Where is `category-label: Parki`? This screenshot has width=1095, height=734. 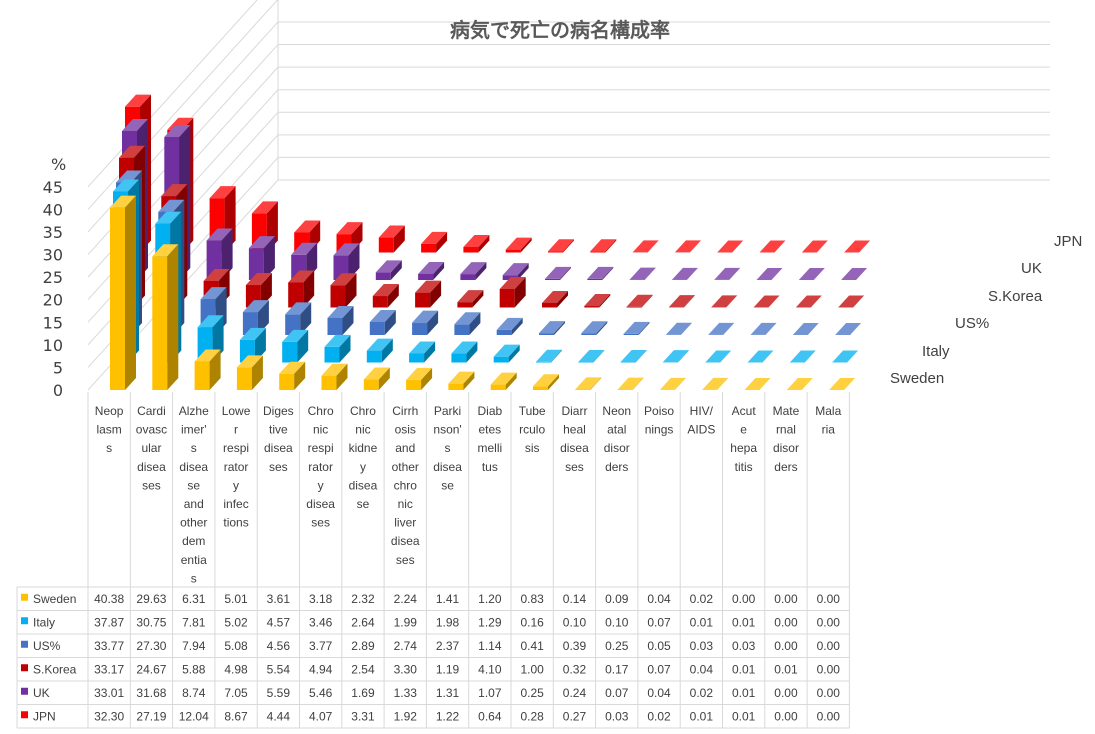 category-label: Parki is located at coordinates (447, 411).